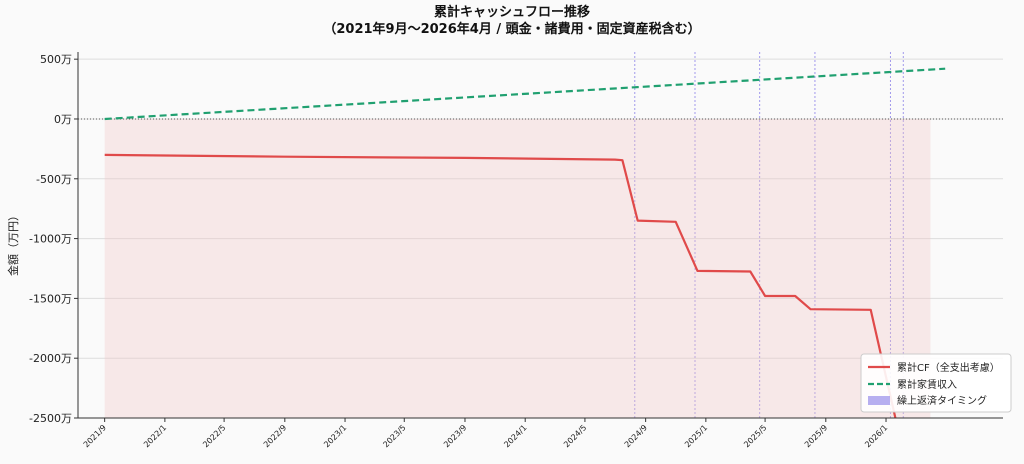 The image size is (1024, 464). Describe the element at coordinates (13, 243) in the screenshot. I see `y-axis-label: 金額（万円）` at that location.